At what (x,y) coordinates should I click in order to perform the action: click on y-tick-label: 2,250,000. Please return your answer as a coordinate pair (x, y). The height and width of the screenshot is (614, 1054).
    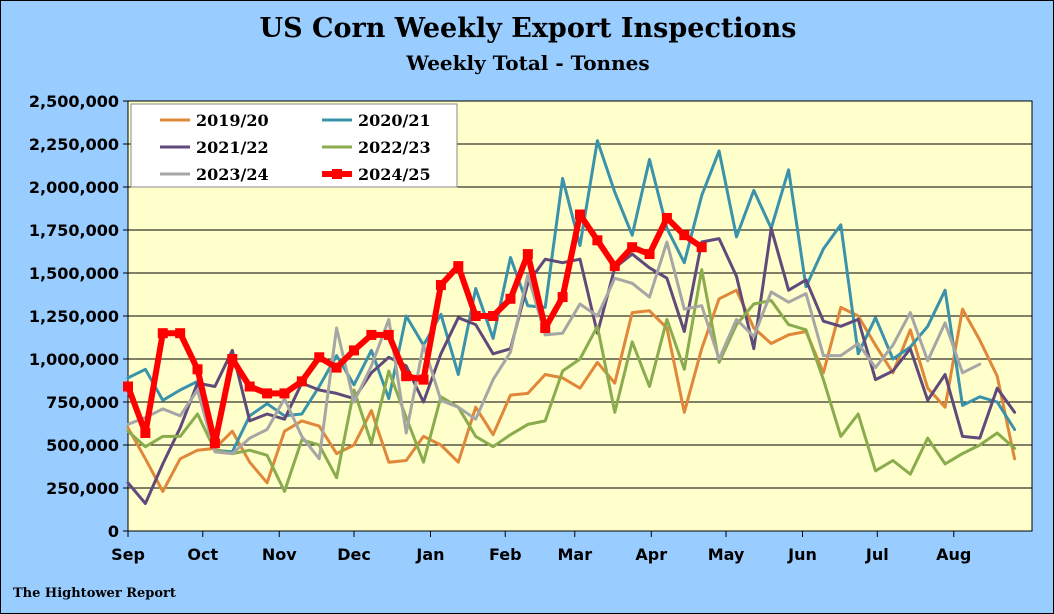
    Looking at the image, I should click on (74, 144).